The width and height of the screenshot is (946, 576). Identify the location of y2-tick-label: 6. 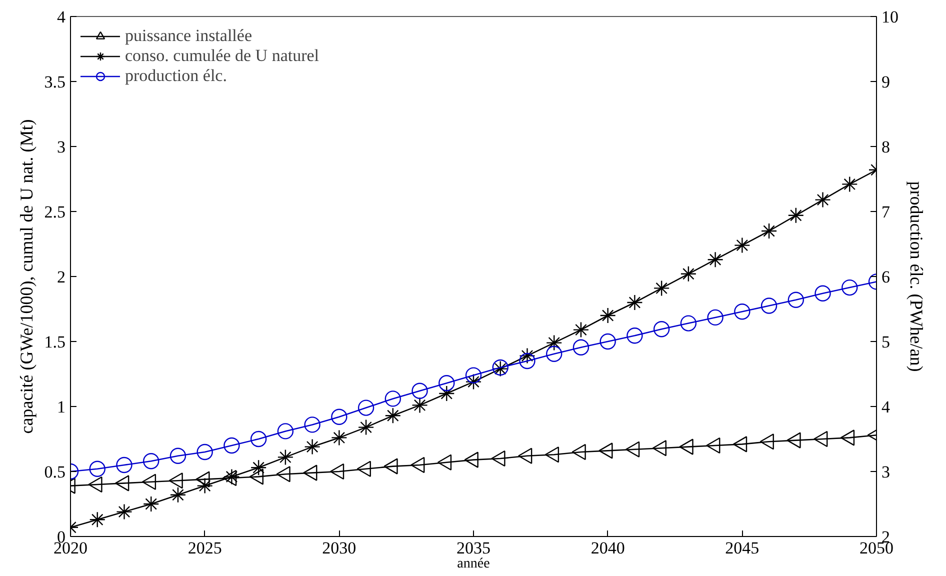
(886, 277).